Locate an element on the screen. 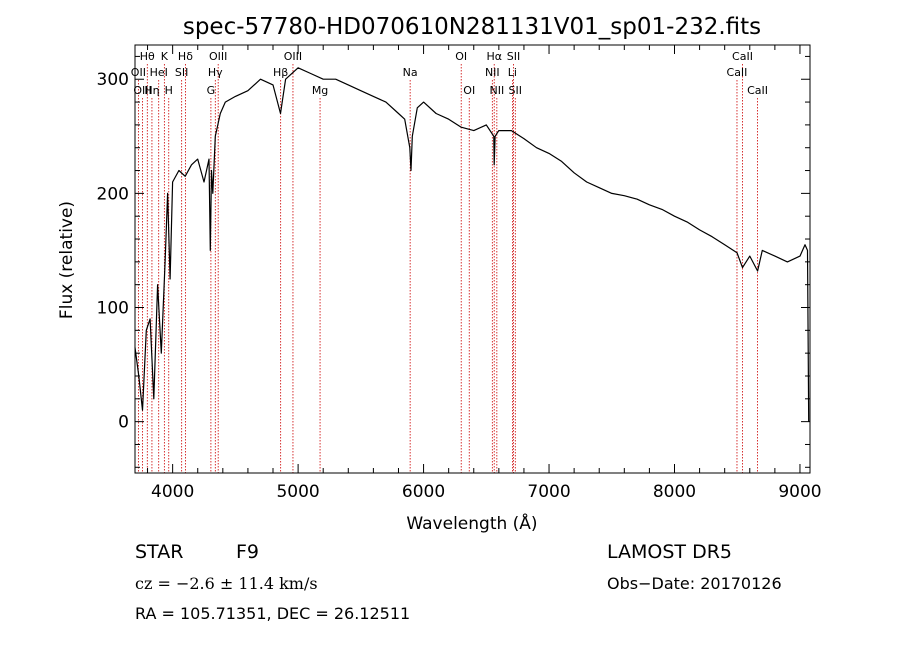 The height and width of the screenshot is (649, 900). y-tick-label: 200 is located at coordinates (113, 194).